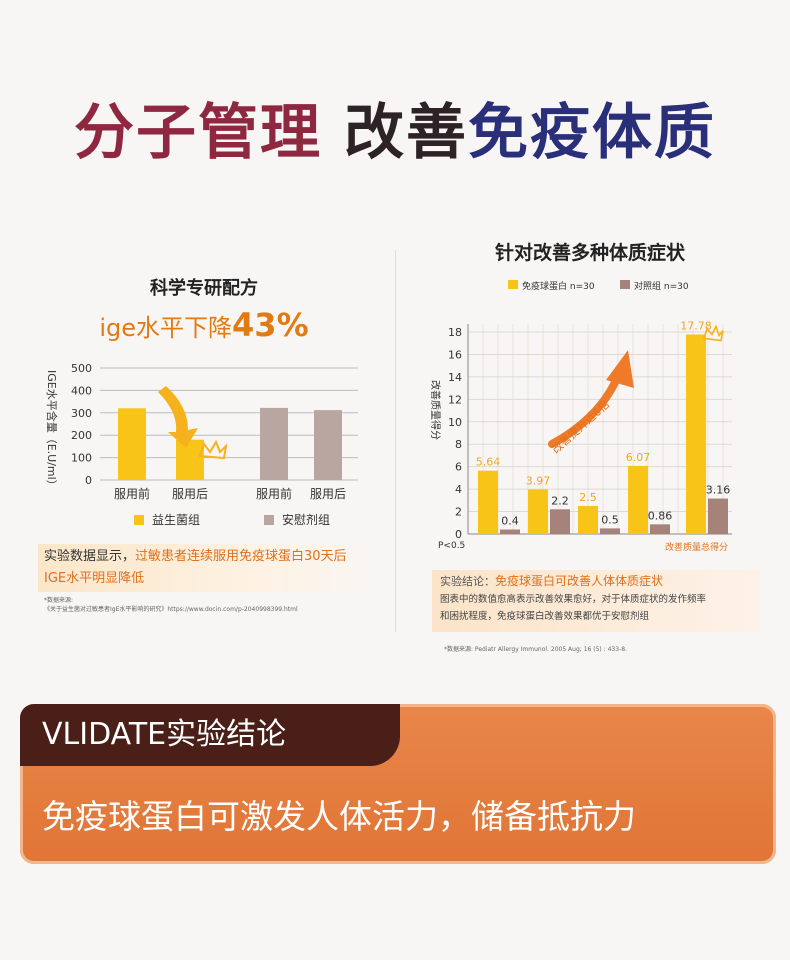 The height and width of the screenshot is (960, 790). I want to click on note-highlight-2: IGE水平明显降低, so click(94, 578).